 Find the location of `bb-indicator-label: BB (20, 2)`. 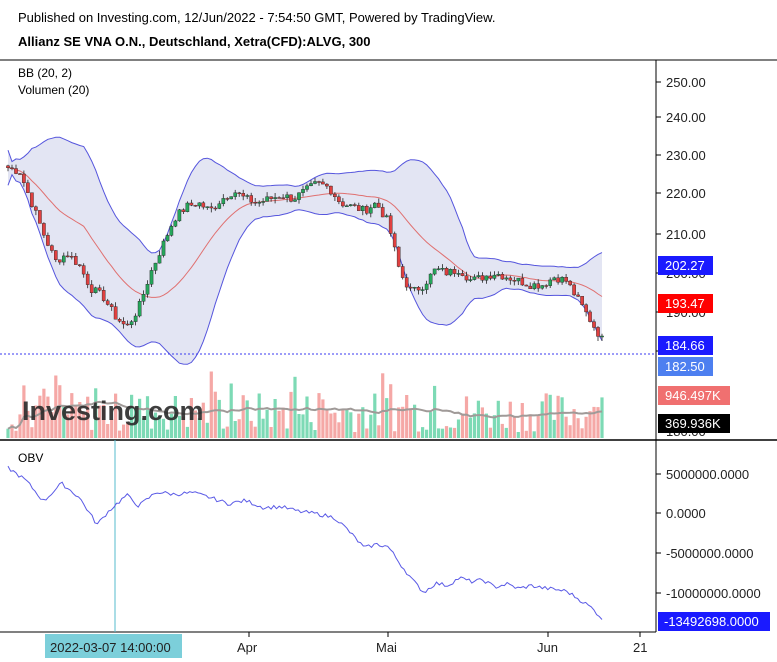

bb-indicator-label: BB (20, 2) is located at coordinates (45, 73).